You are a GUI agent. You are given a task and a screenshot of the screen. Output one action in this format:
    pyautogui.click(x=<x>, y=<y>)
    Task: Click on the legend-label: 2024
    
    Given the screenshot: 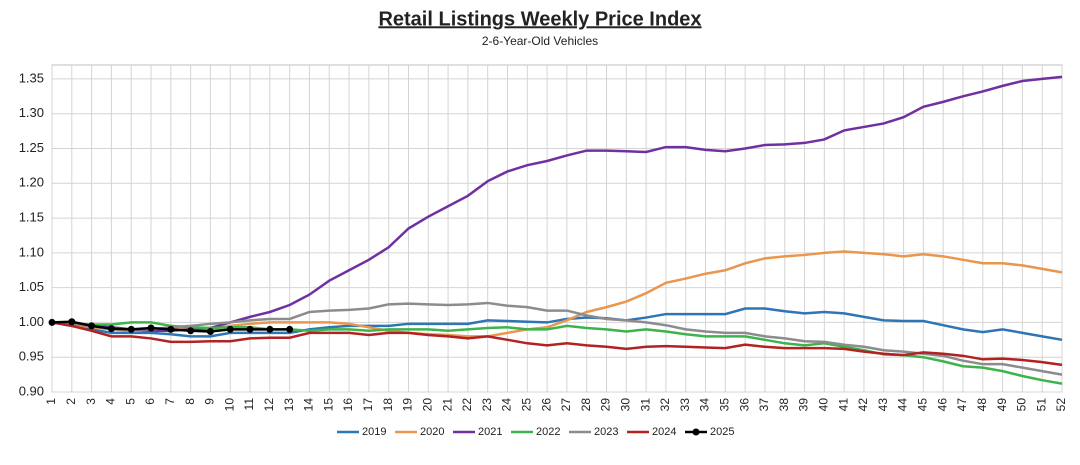 What is the action you would take?
    pyautogui.click(x=664, y=432)
    